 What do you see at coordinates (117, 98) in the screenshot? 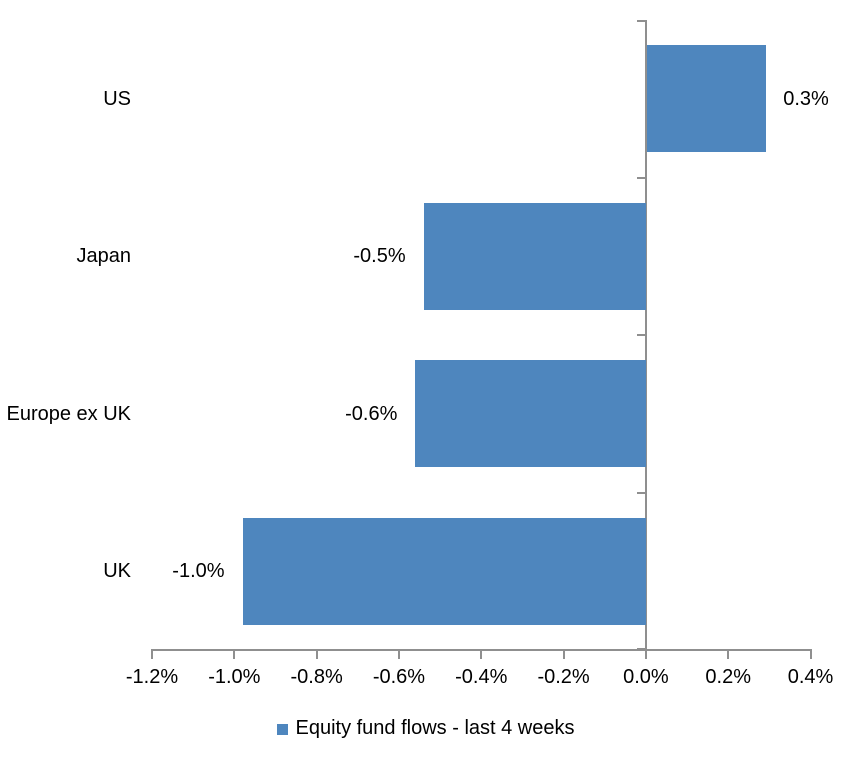
I see `category-label-us: US` at bounding box center [117, 98].